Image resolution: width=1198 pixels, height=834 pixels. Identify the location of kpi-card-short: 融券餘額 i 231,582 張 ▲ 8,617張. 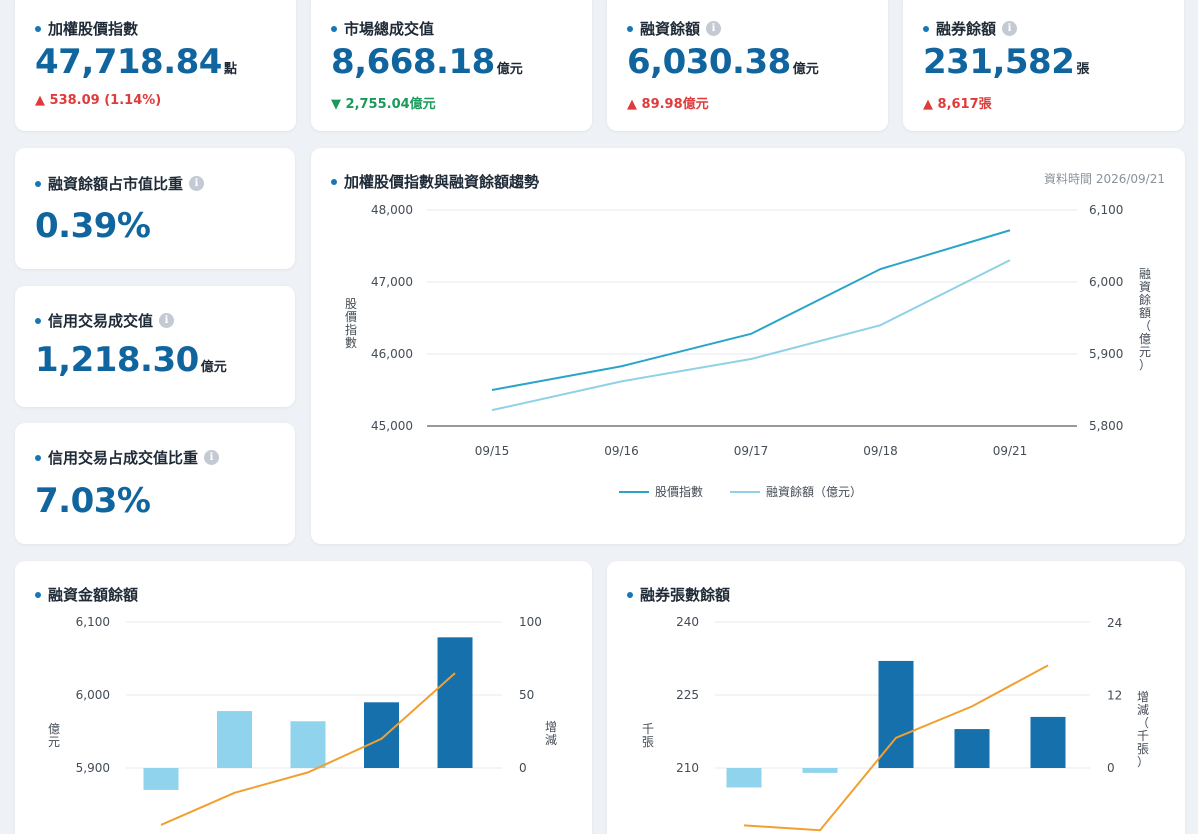
(1043, 65).